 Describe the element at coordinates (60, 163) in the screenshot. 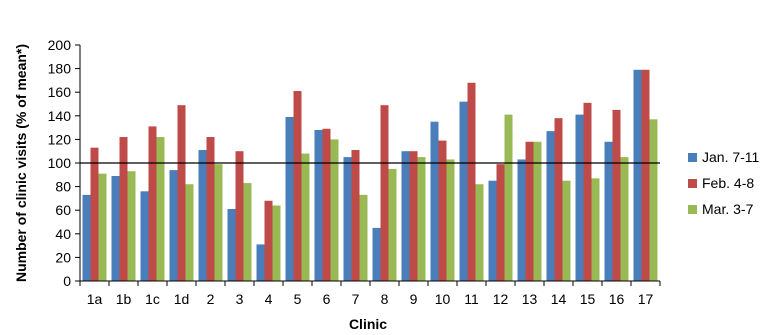

I see `y-tick-label: 100` at that location.